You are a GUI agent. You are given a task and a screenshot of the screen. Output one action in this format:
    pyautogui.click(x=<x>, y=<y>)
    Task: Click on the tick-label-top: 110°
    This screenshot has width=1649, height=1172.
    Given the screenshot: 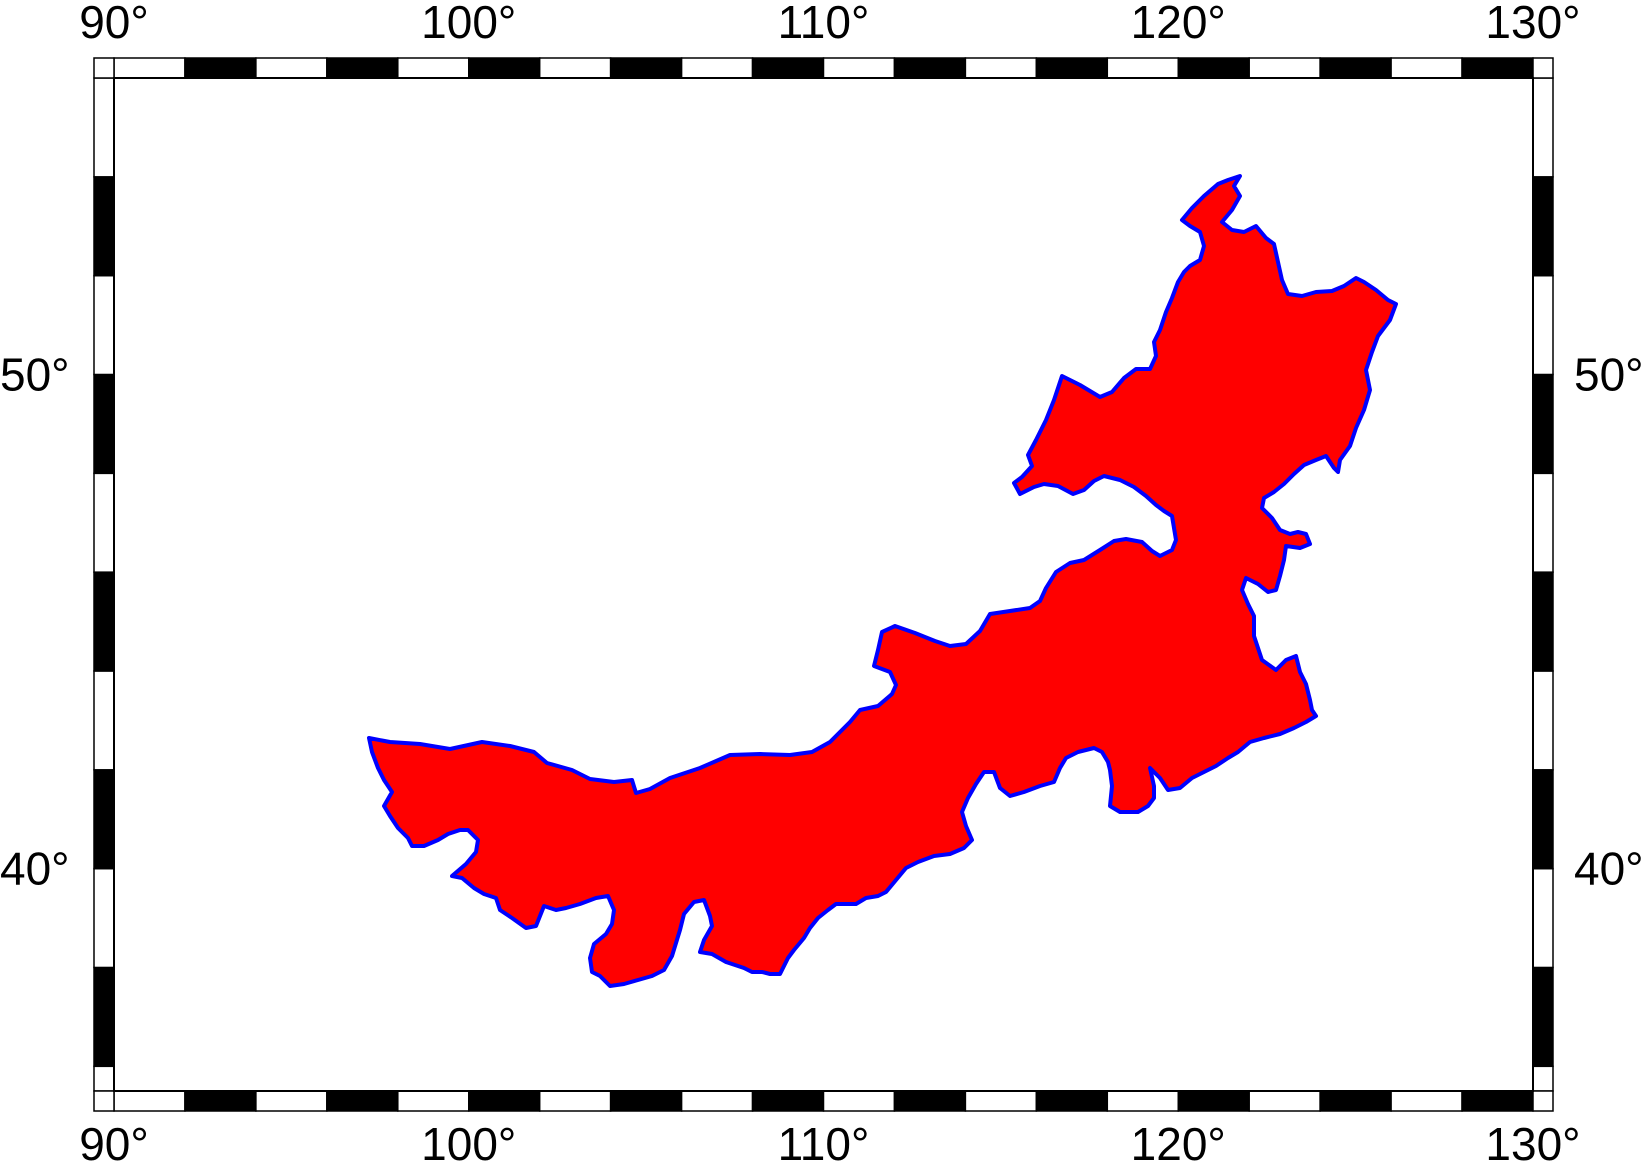 What is the action you would take?
    pyautogui.click(x=824, y=24)
    